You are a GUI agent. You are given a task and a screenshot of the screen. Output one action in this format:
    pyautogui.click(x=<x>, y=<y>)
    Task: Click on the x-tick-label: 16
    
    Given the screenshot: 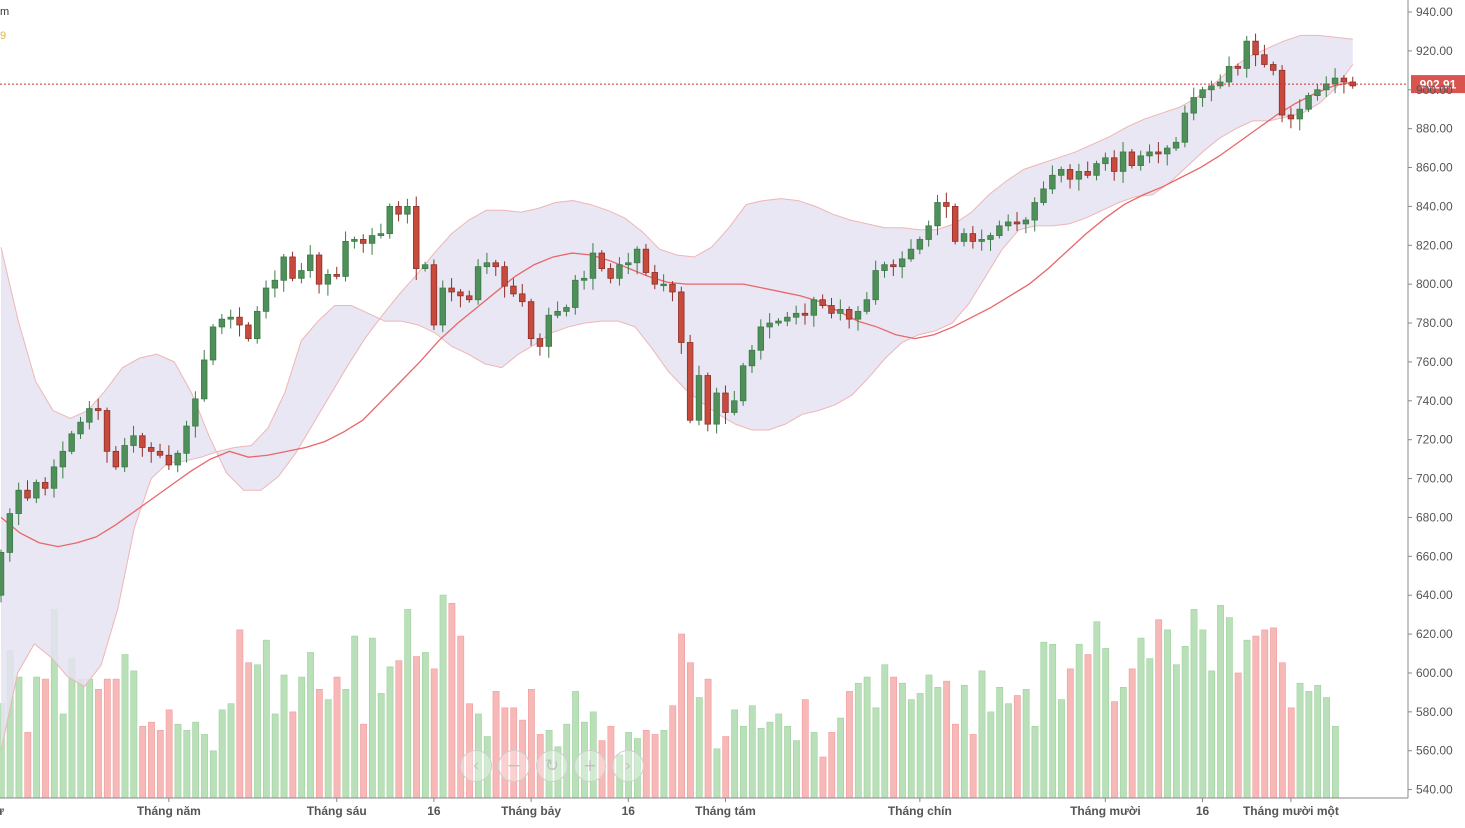 What is the action you would take?
    pyautogui.click(x=629, y=811)
    